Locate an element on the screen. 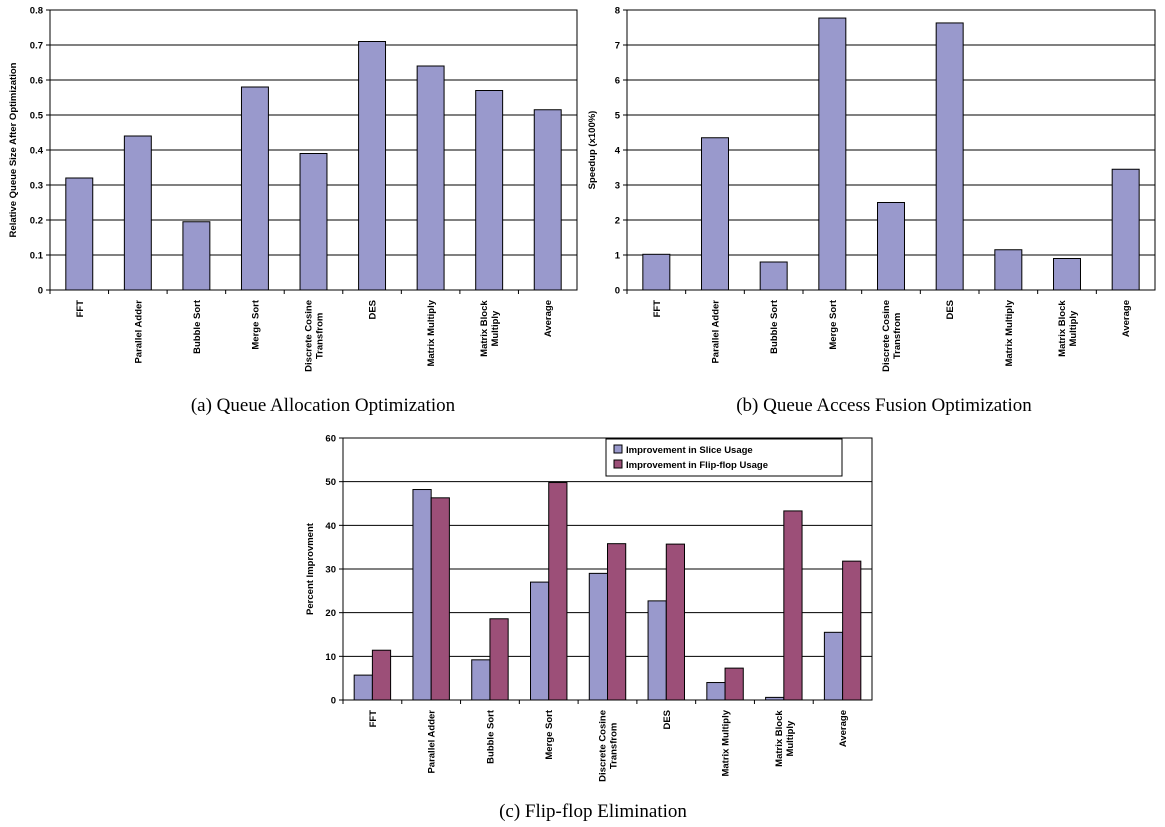 The image size is (1165, 827). legend-box is located at coordinates (724, 457).